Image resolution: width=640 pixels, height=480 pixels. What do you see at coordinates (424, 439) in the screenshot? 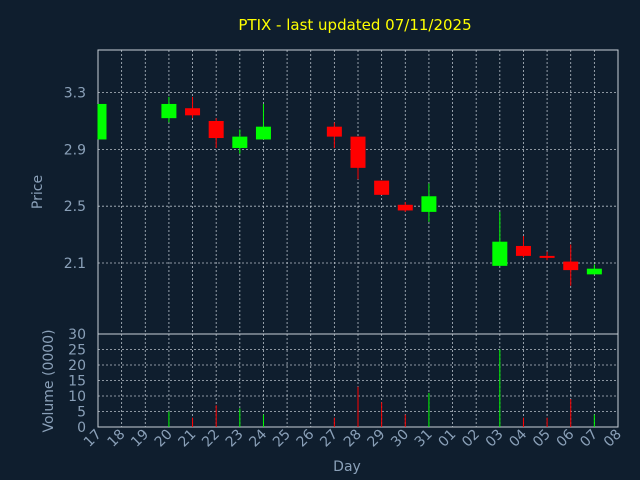
I see `x-tick-label: 31` at bounding box center [424, 439].